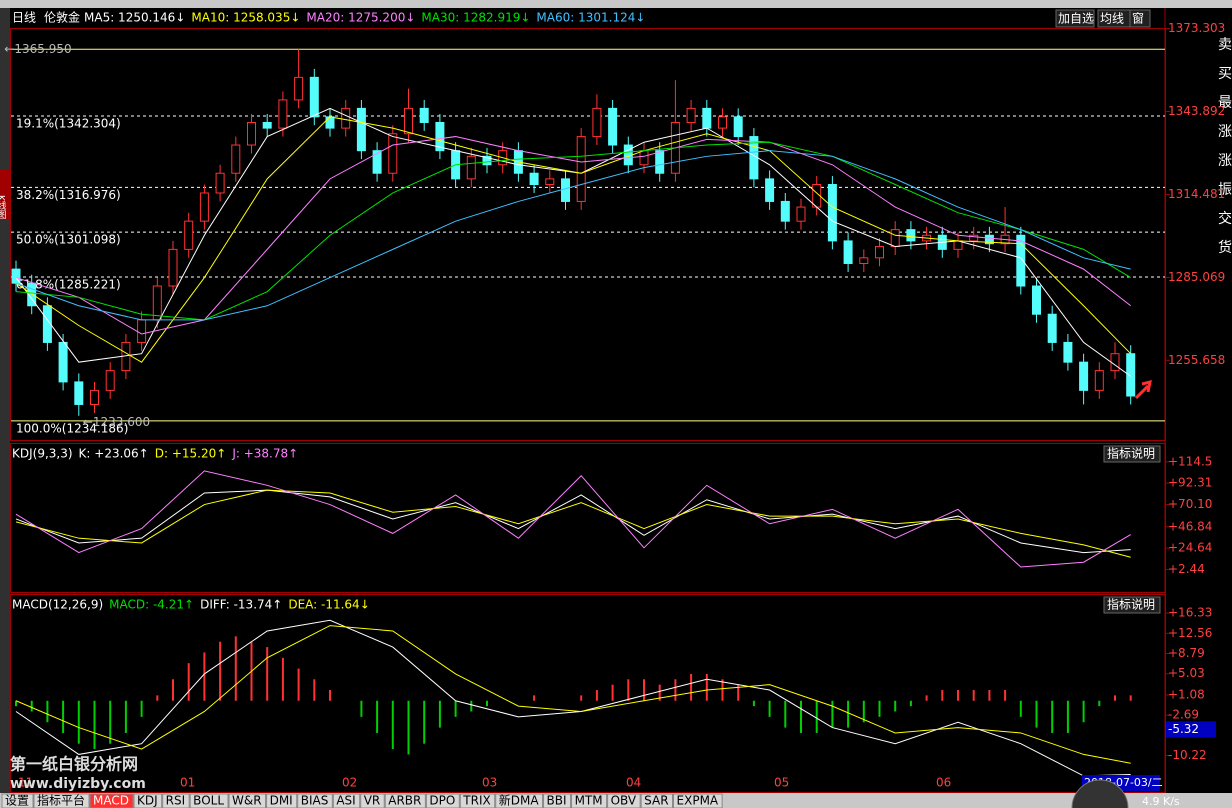  Describe the element at coordinates (489, 783) in the screenshot. I see `date-label: 03` at that location.